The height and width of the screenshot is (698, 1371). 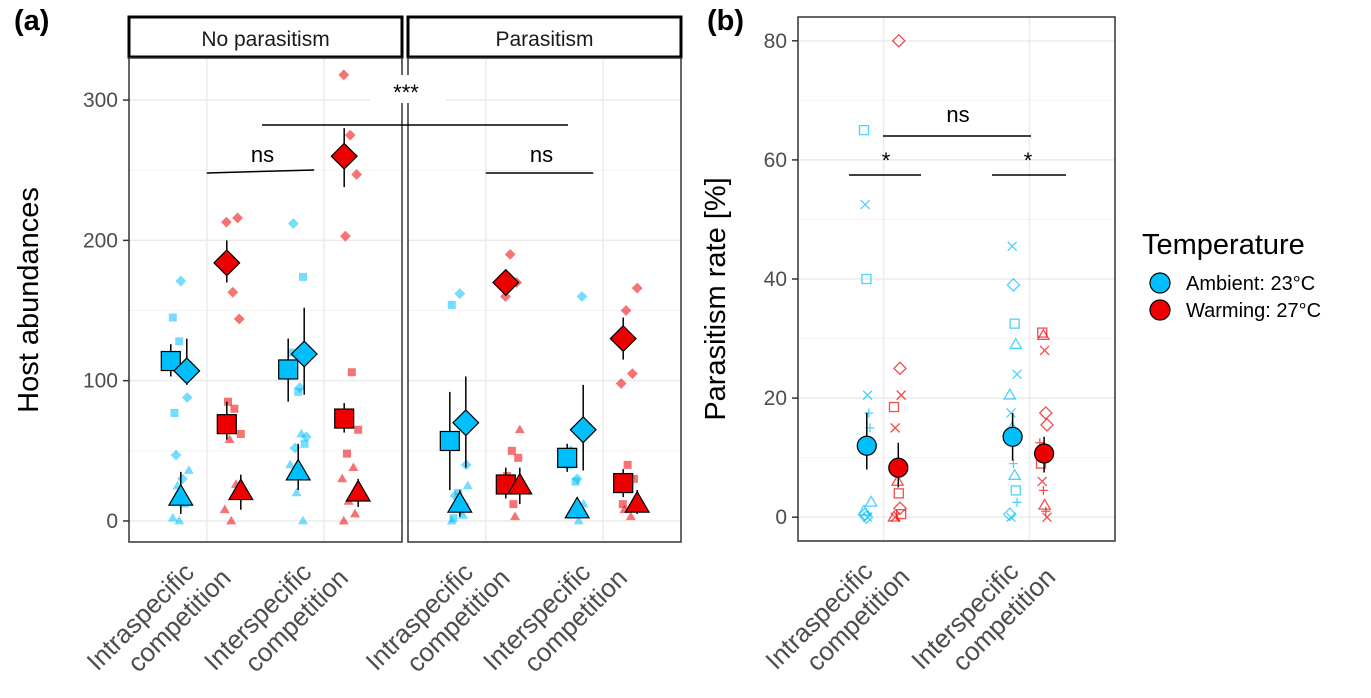 I want to click on y-tick-label: 60, so click(x=775, y=160).